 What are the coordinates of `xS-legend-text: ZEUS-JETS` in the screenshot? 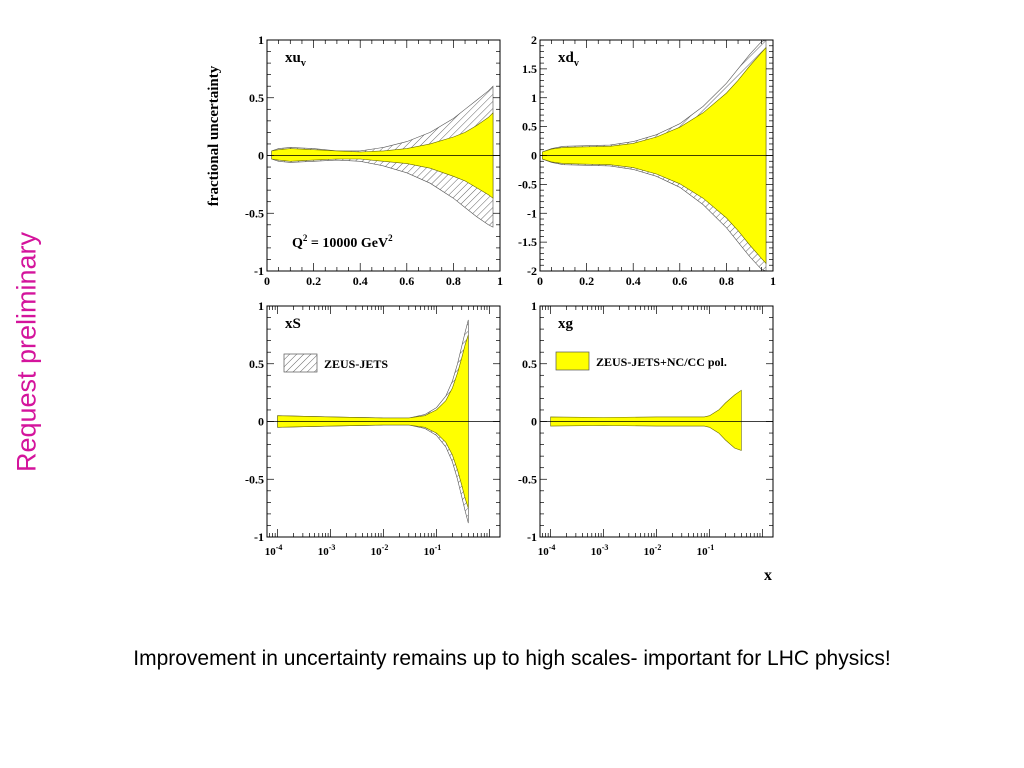 It's located at (356, 364).